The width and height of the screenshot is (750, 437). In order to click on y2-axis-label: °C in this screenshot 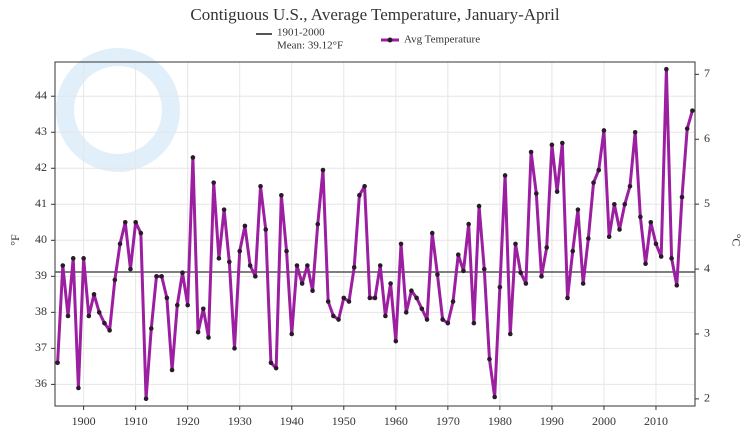, I will do `click(736, 240)`.